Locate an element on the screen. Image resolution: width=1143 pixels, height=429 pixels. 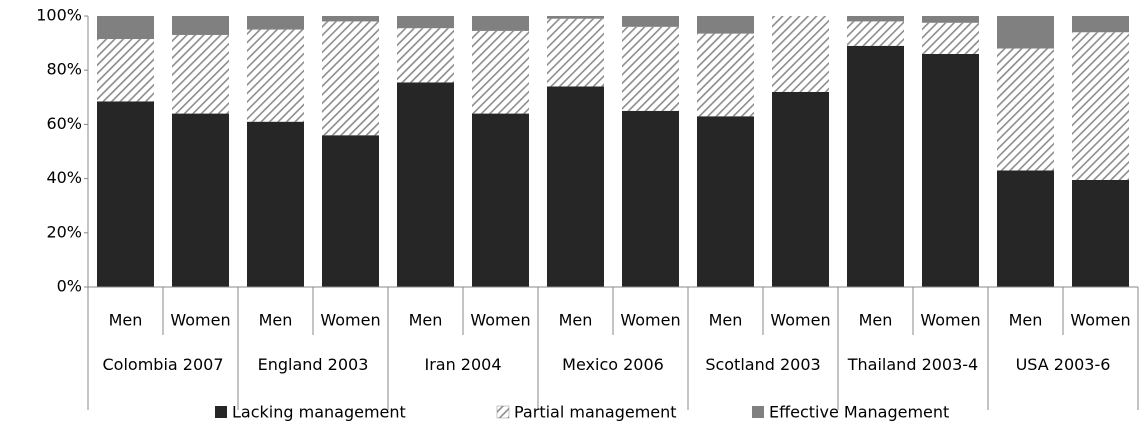
group-label: Colombia 2007 is located at coordinates (163, 364).